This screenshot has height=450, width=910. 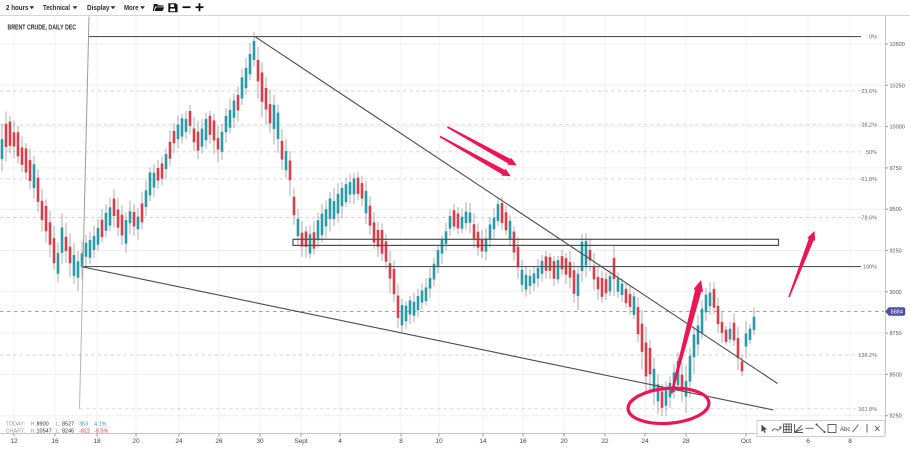 I want to click on svg-text: 2 hours, so click(x=17, y=7).